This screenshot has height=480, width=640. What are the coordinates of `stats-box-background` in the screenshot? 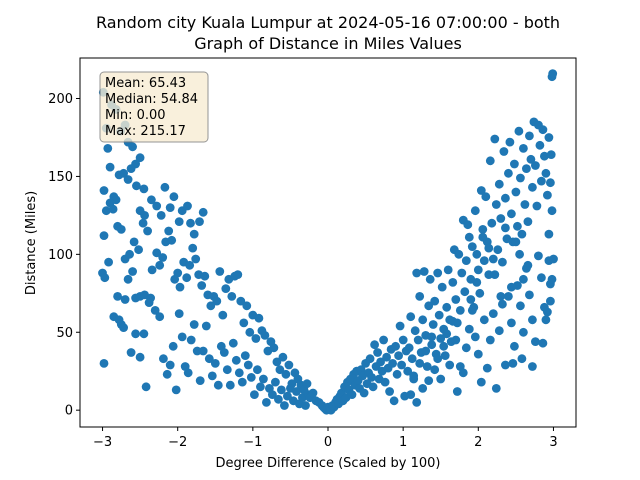 It's located at (154, 107).